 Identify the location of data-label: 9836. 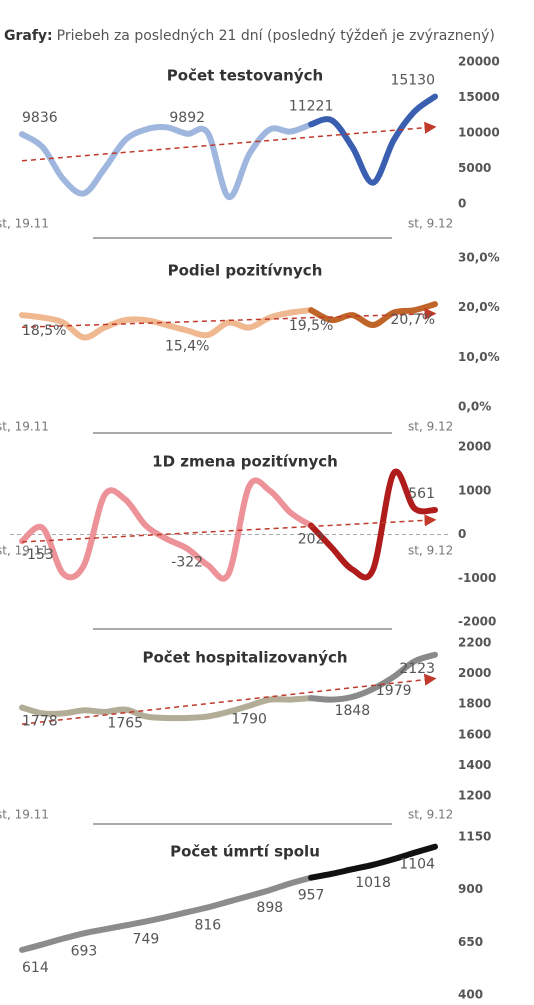
(40, 118).